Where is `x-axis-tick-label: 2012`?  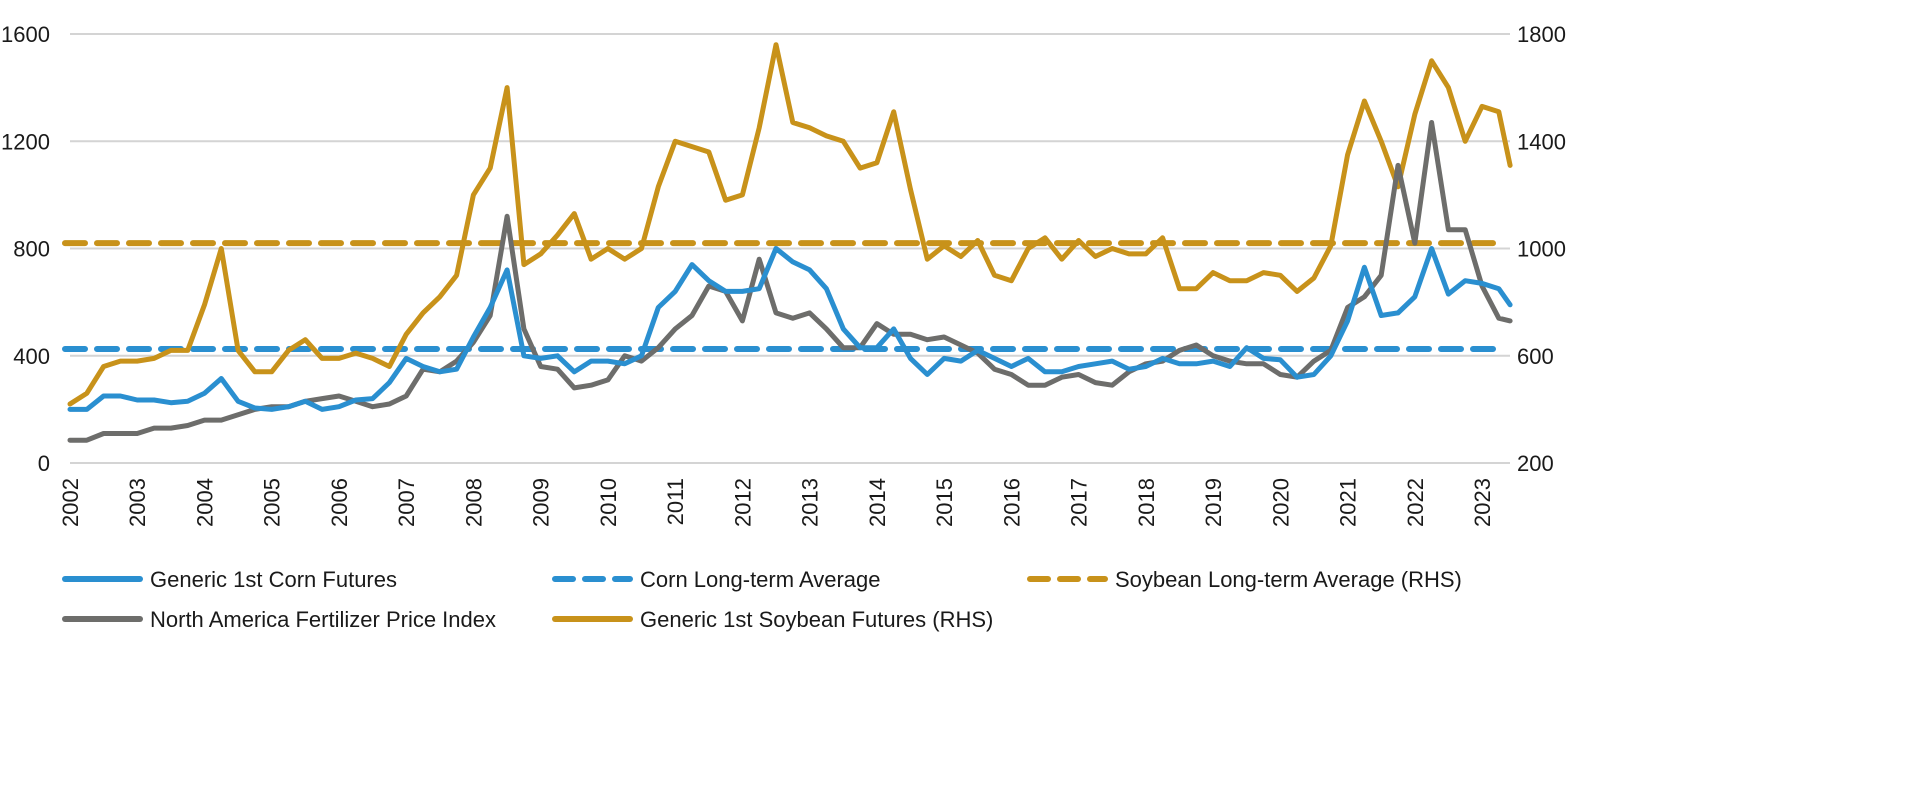 x-axis-tick-label: 2012 is located at coordinates (742, 502).